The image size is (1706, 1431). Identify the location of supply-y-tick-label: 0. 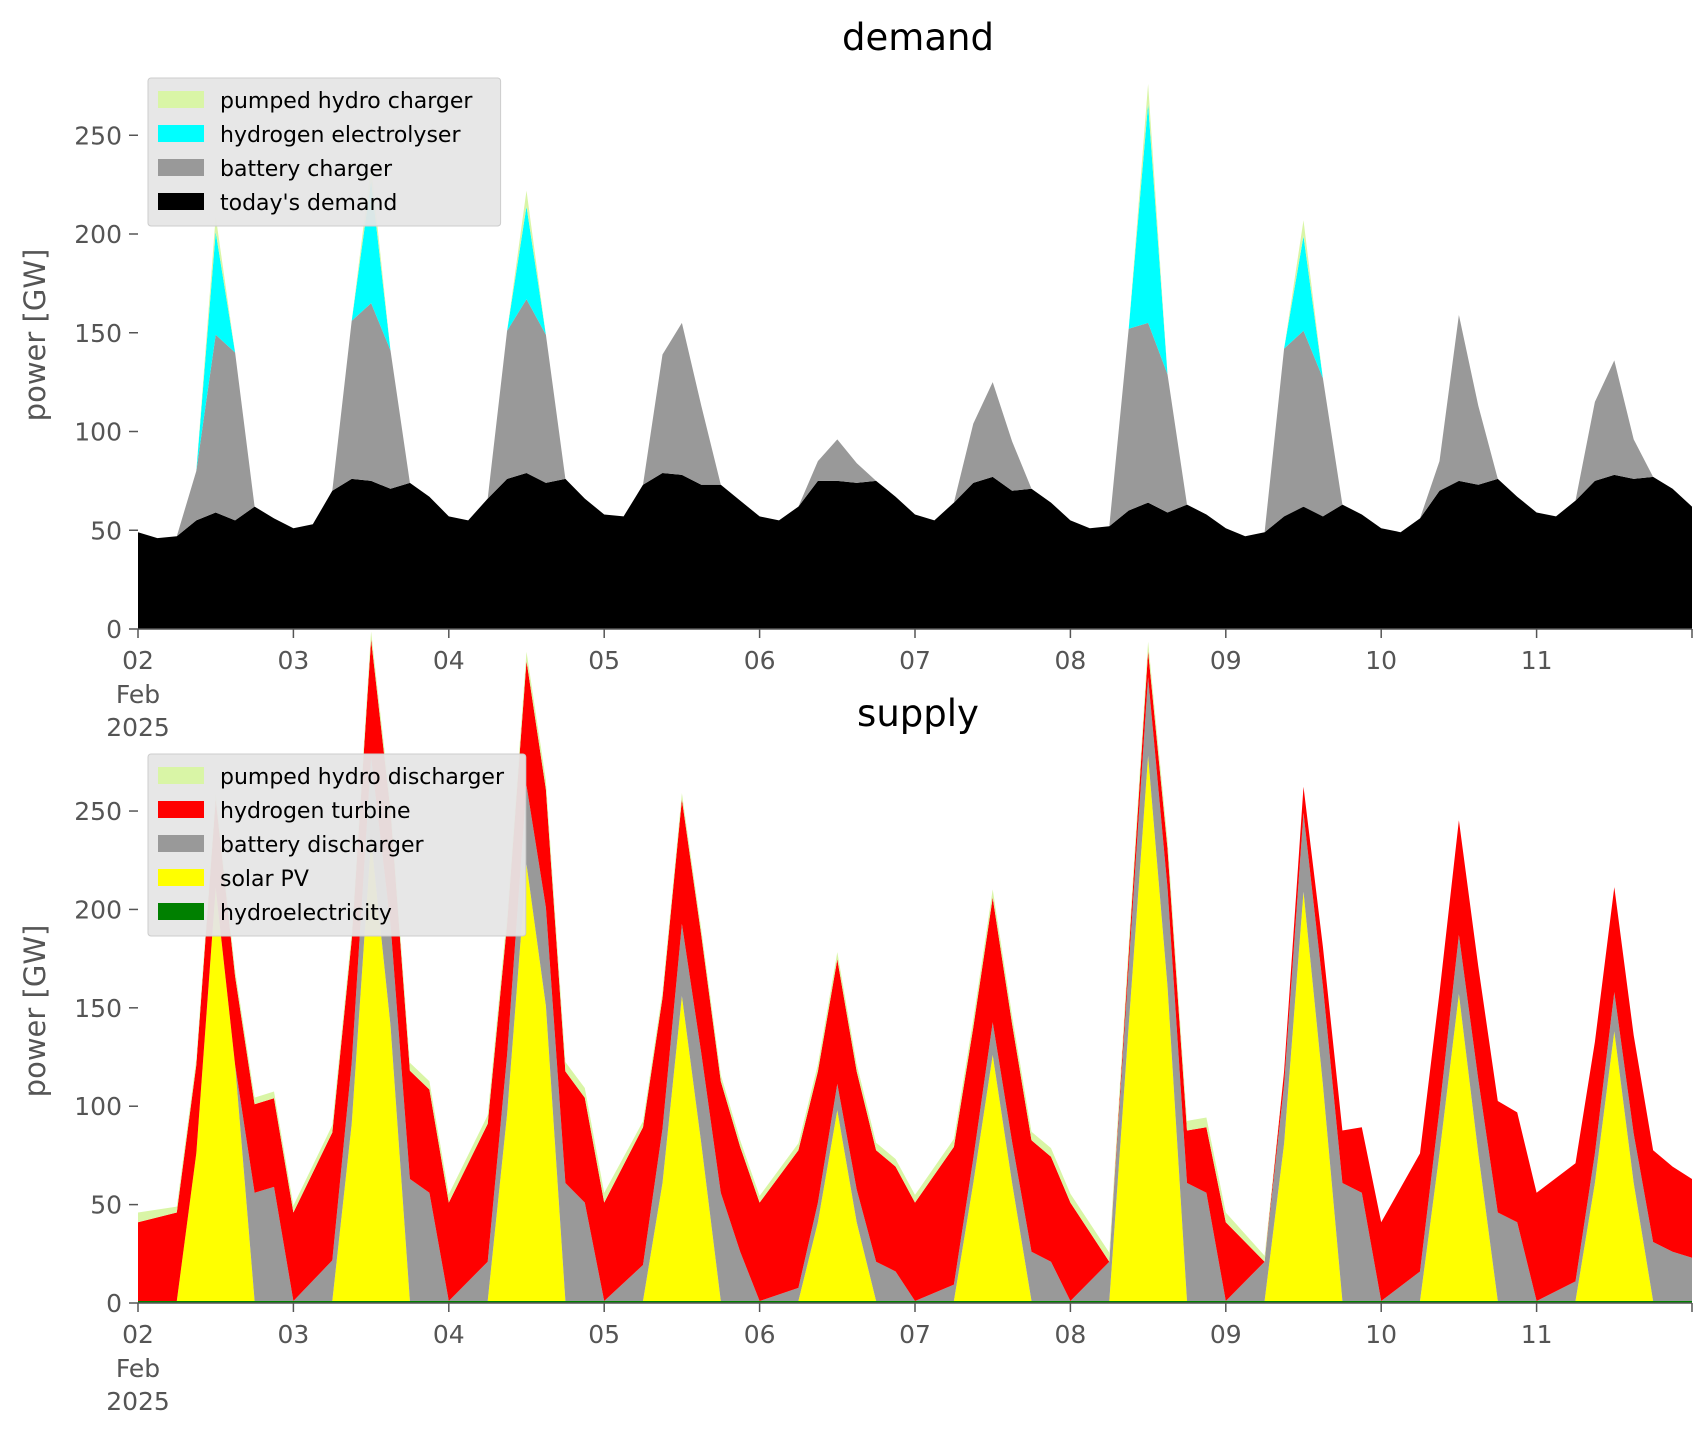
(114, 1303).